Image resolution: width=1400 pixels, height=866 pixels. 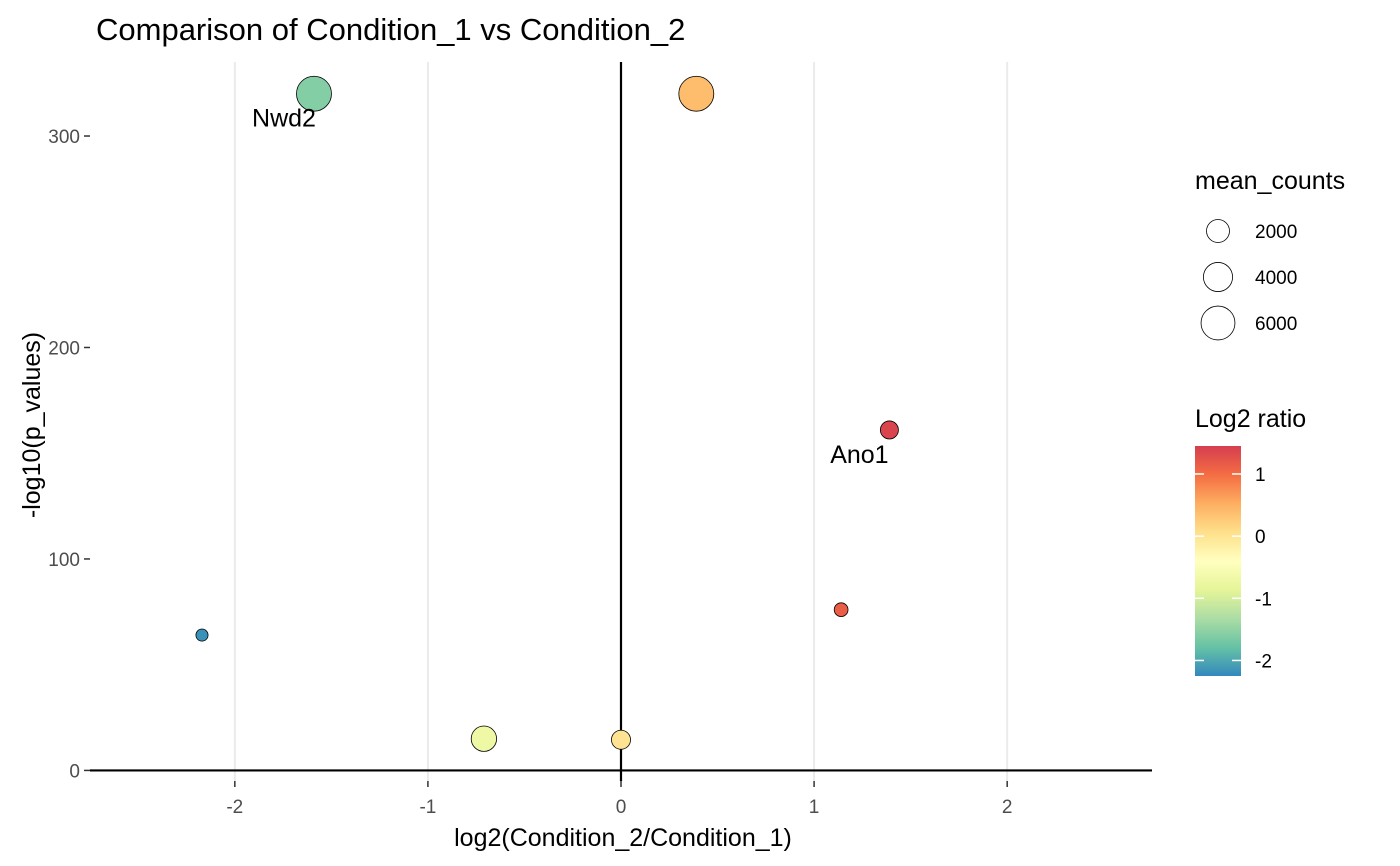 I want to click on colorbar-tick-label: 1, so click(x=1260, y=475).